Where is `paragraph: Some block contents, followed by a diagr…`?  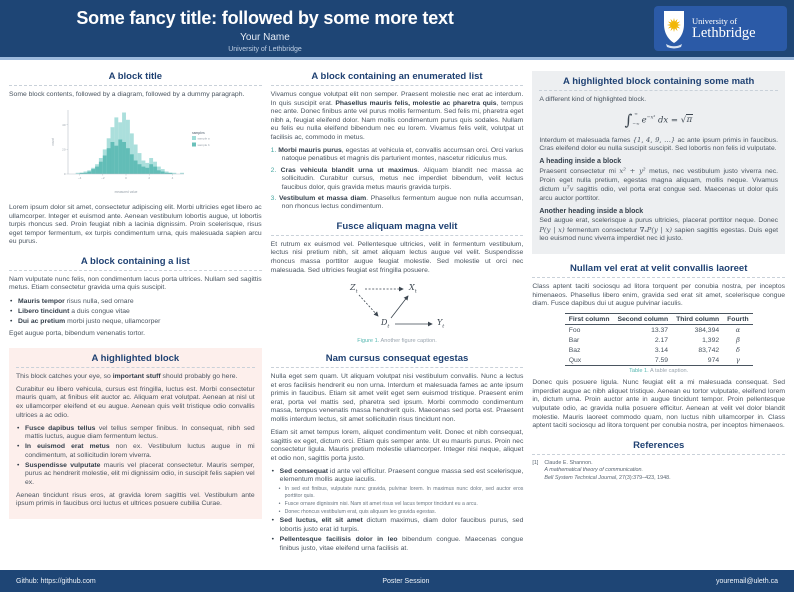 paragraph: Some block contents, followed by a diagr… is located at coordinates (127, 94).